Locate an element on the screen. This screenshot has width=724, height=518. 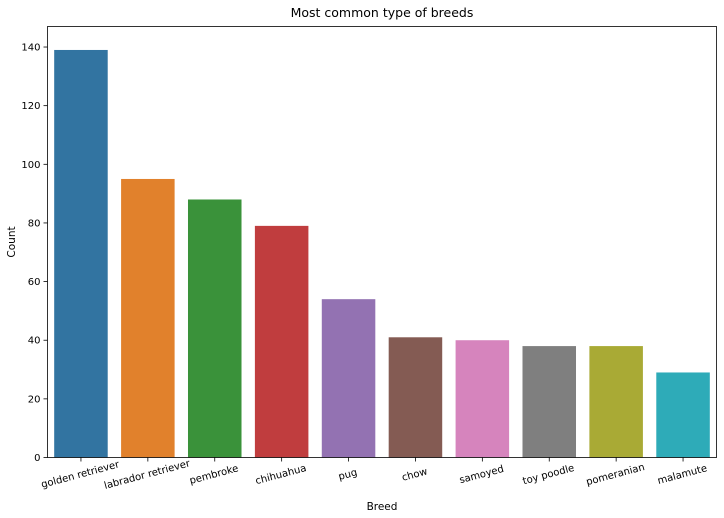
x-tick-label: malamute is located at coordinates (682, 475).